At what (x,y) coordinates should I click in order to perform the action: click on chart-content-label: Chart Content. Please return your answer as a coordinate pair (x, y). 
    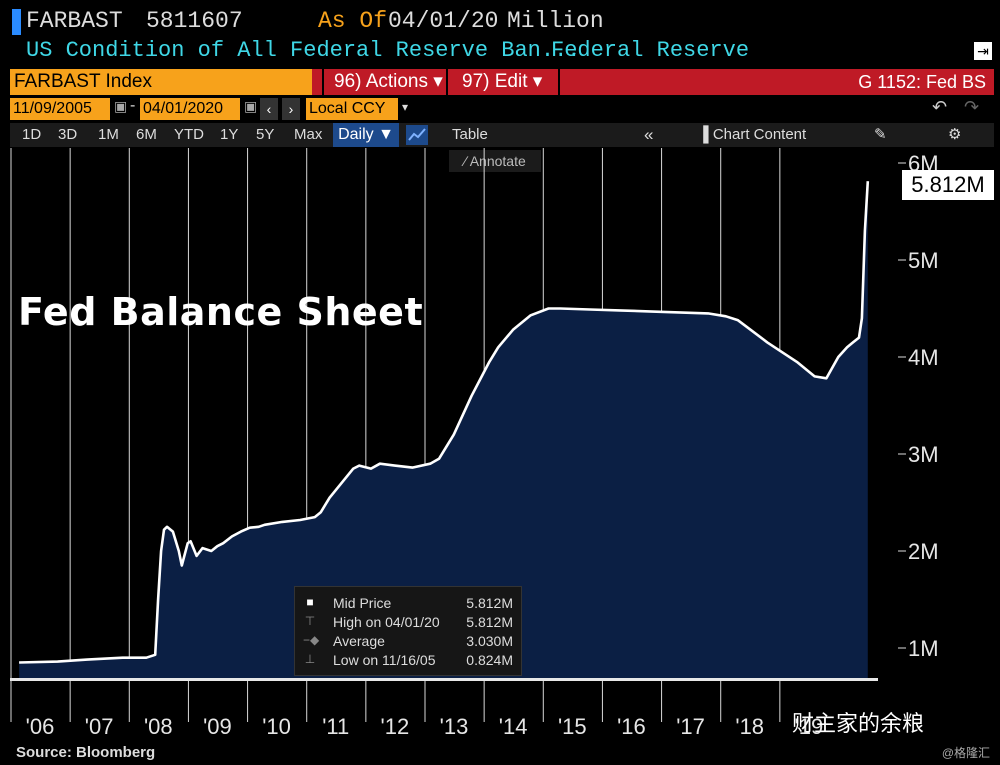
    Looking at the image, I should click on (759, 134).